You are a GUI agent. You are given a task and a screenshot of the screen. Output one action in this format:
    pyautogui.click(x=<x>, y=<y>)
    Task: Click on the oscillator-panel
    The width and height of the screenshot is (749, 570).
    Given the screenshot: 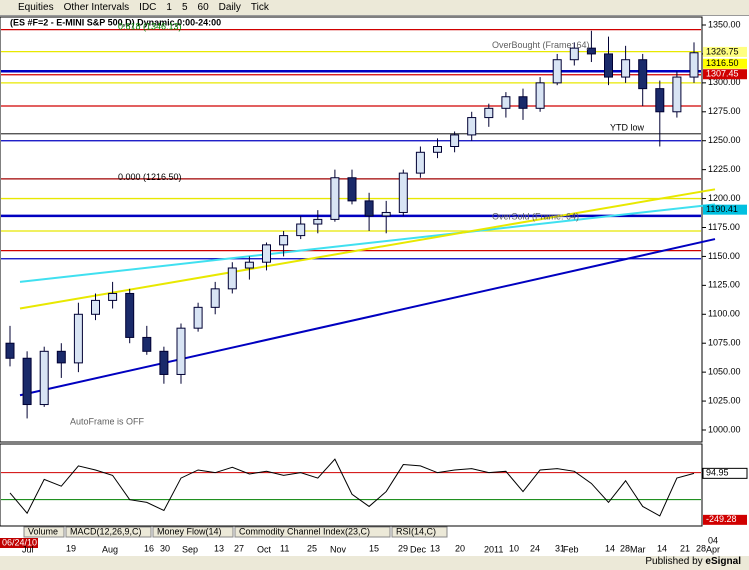 What is the action you would take?
    pyautogui.click(x=351, y=485)
    